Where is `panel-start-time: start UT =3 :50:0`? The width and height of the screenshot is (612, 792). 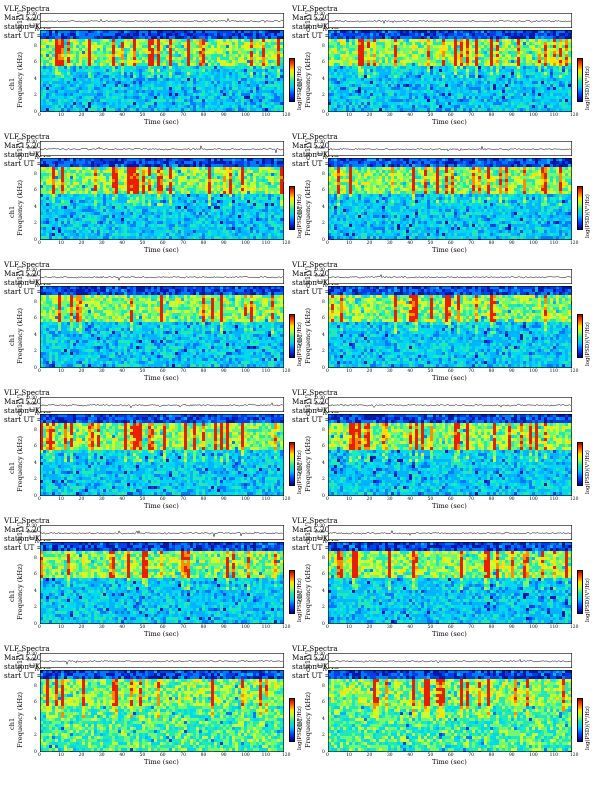 panel-start-time: start UT =3 :50:0 is located at coordinates (423, 419).